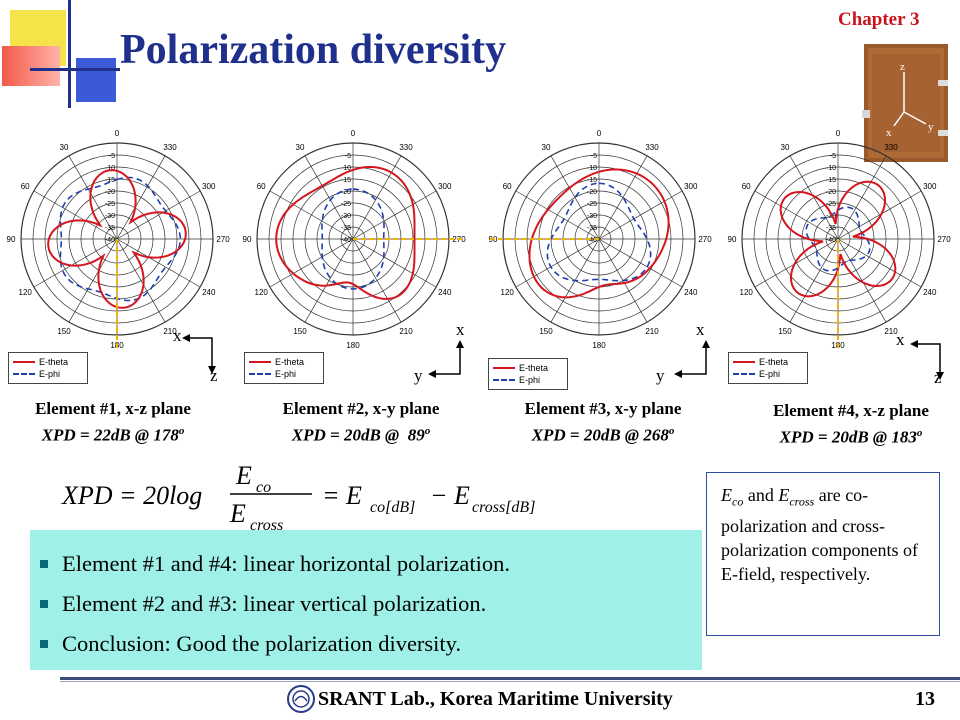 The image size is (960, 720). What do you see at coordinates (938, 377) in the screenshot?
I see `axis-side-label-4: z` at bounding box center [938, 377].